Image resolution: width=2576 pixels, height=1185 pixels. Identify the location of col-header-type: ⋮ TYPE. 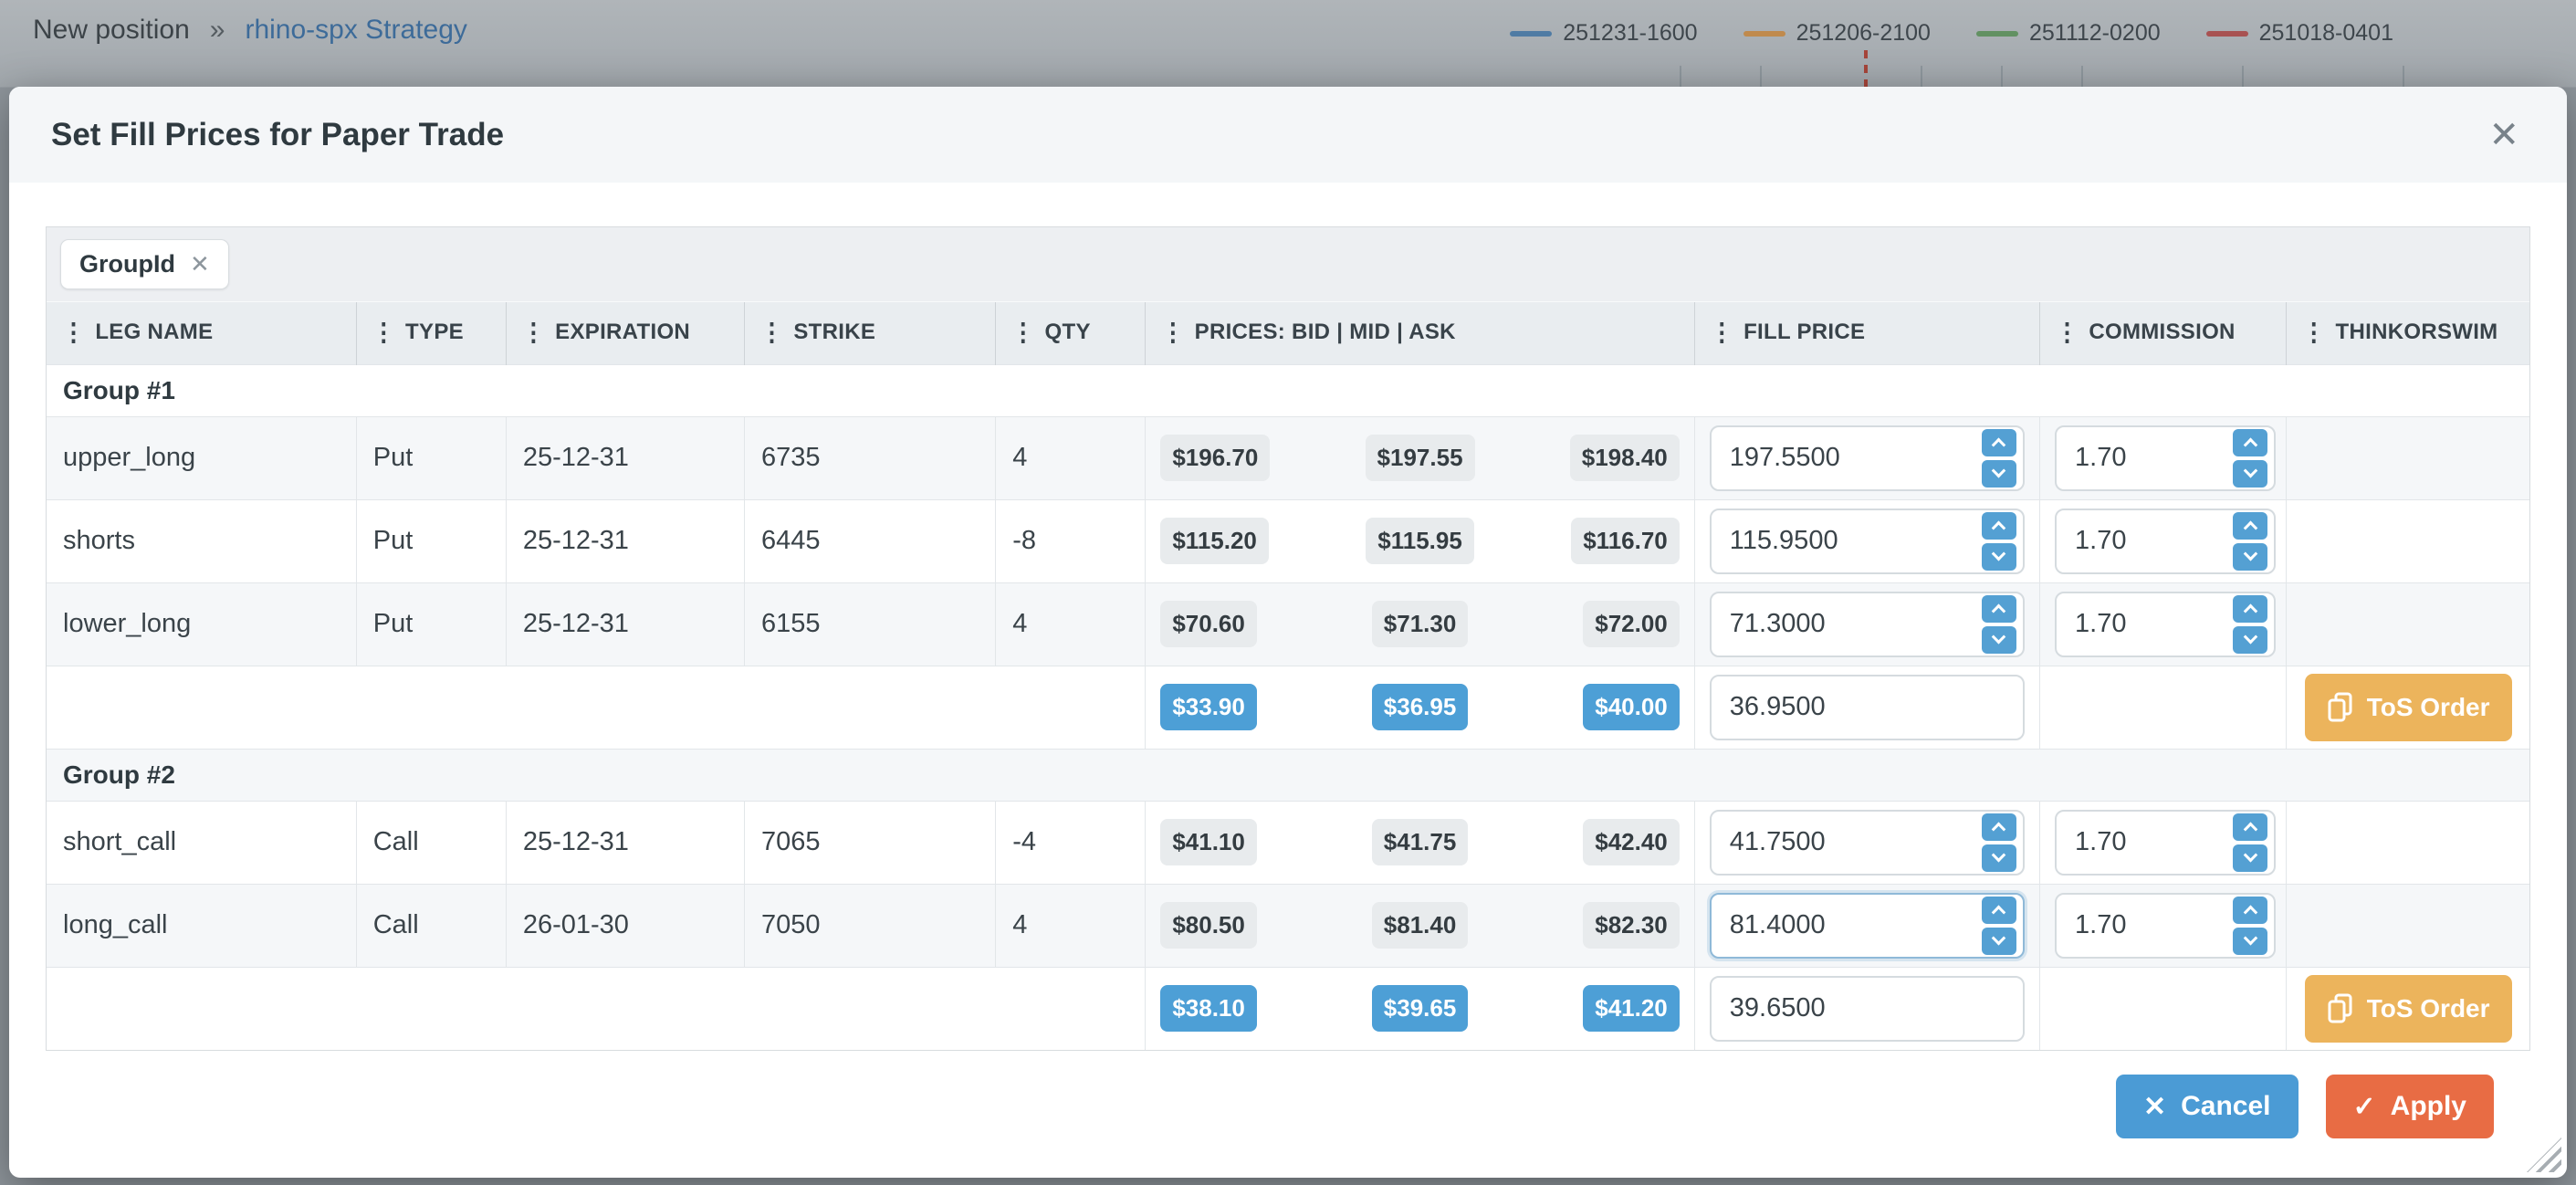
(431, 333).